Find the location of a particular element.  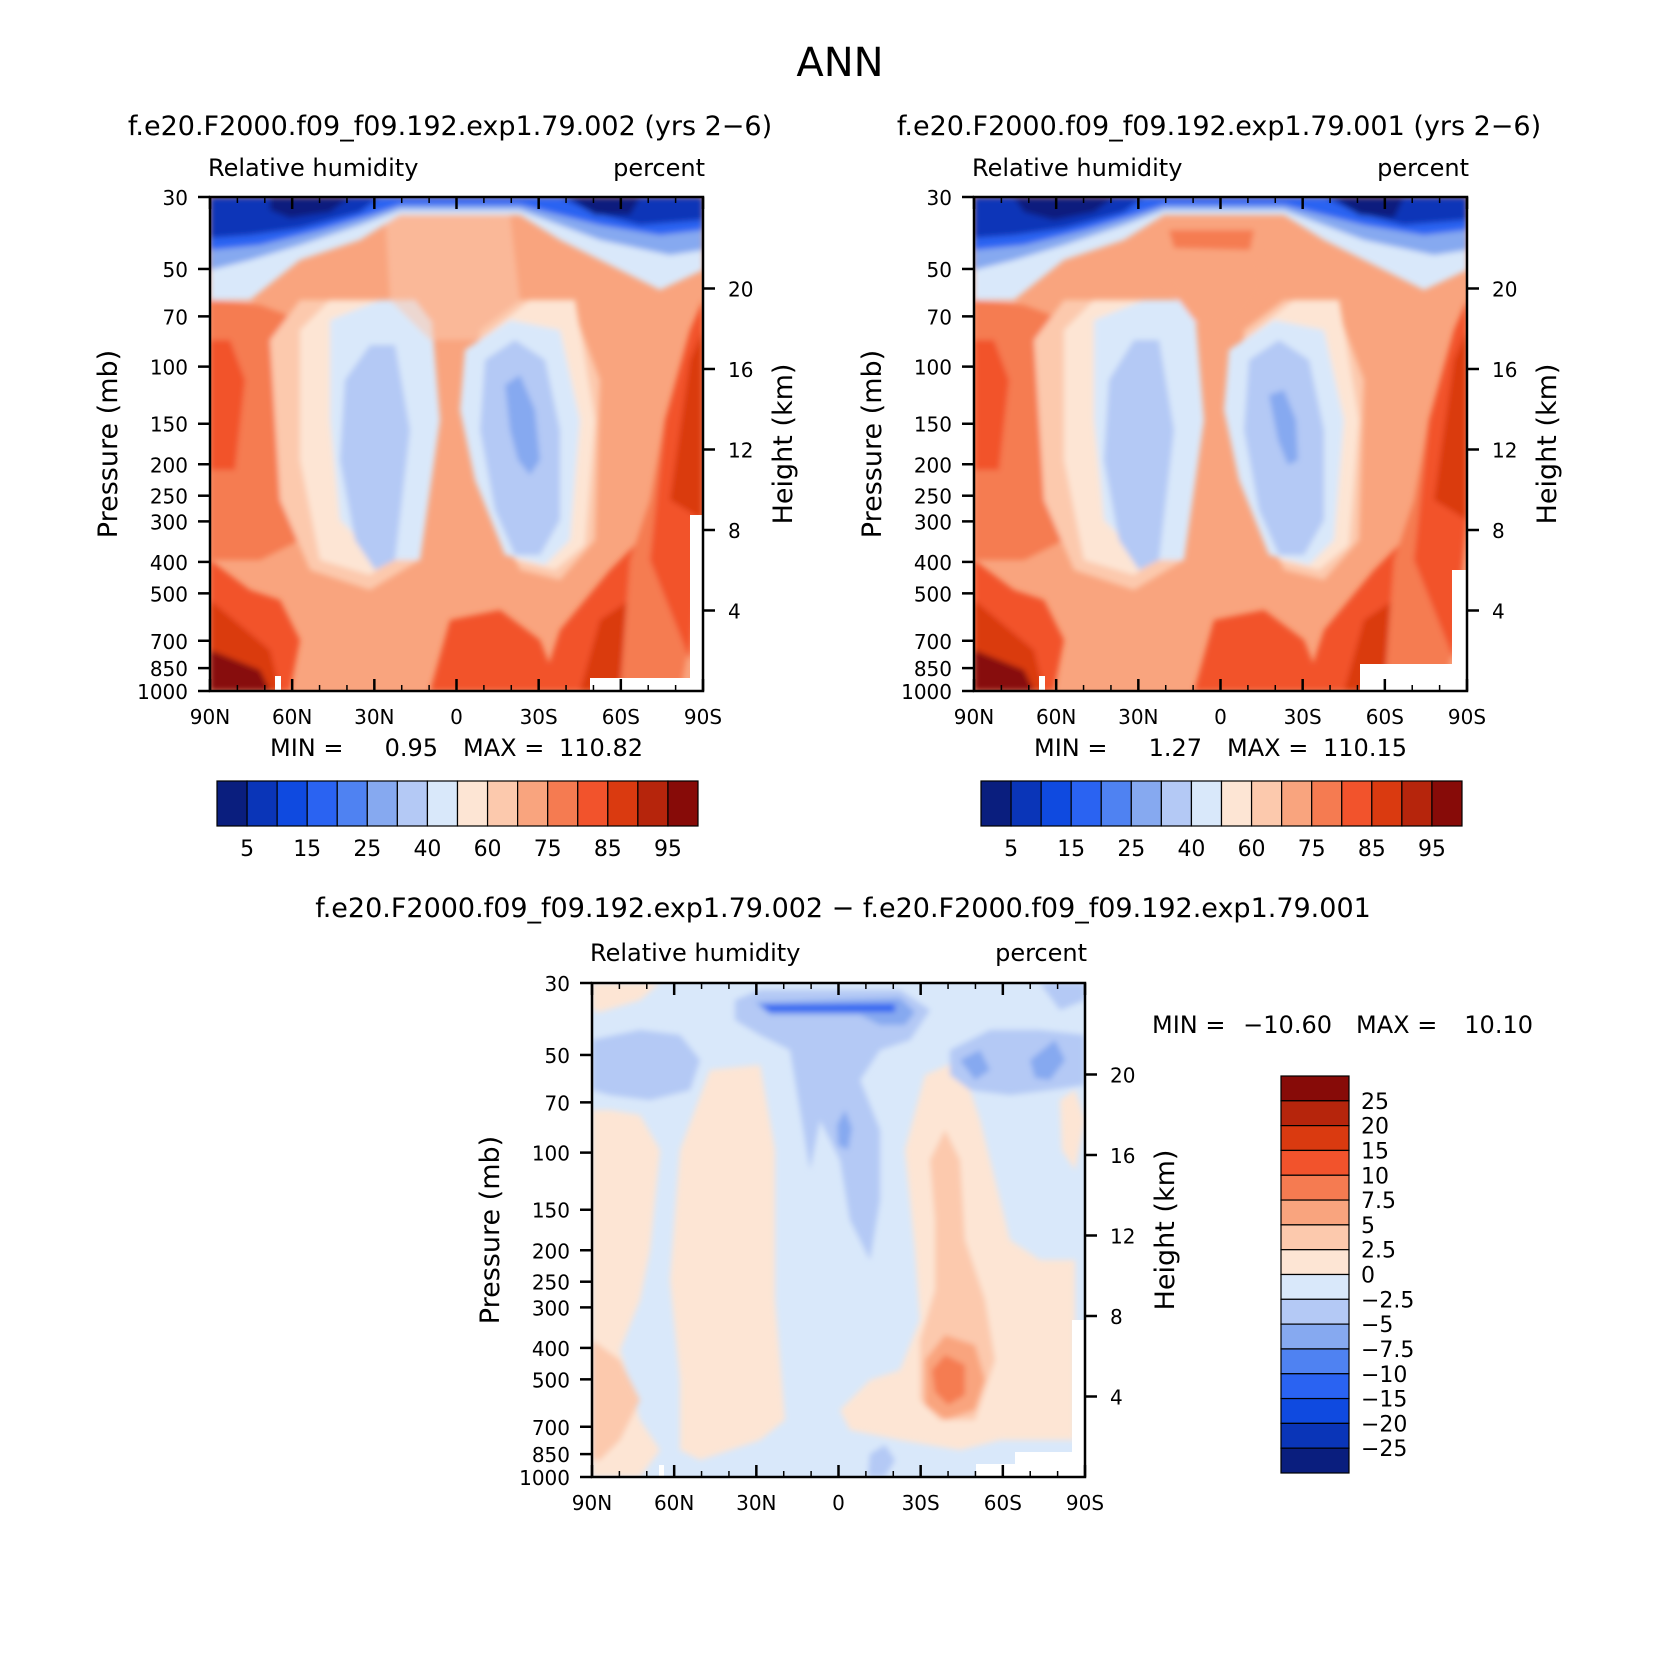

panel-1-variable-label: Relative humidity is located at coordinates (313, 168).